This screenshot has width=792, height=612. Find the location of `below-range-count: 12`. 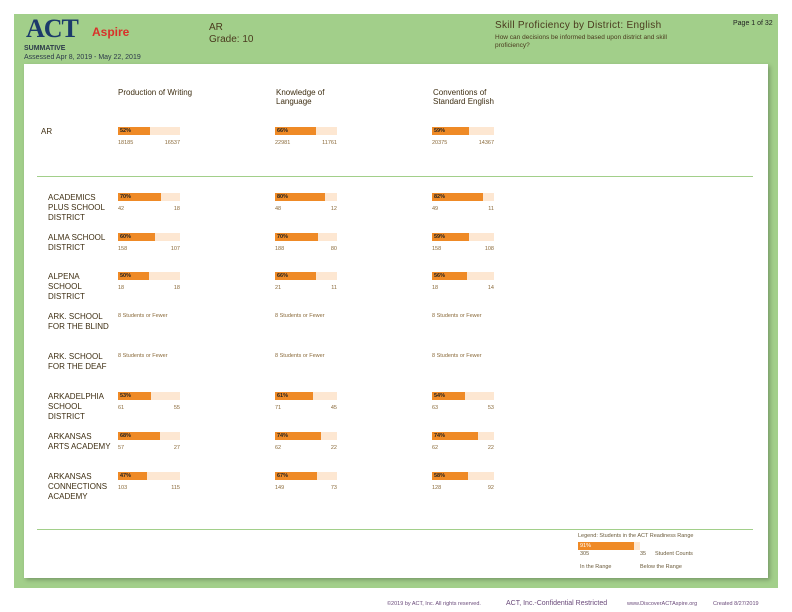

below-range-count: 12 is located at coordinates (333, 209).